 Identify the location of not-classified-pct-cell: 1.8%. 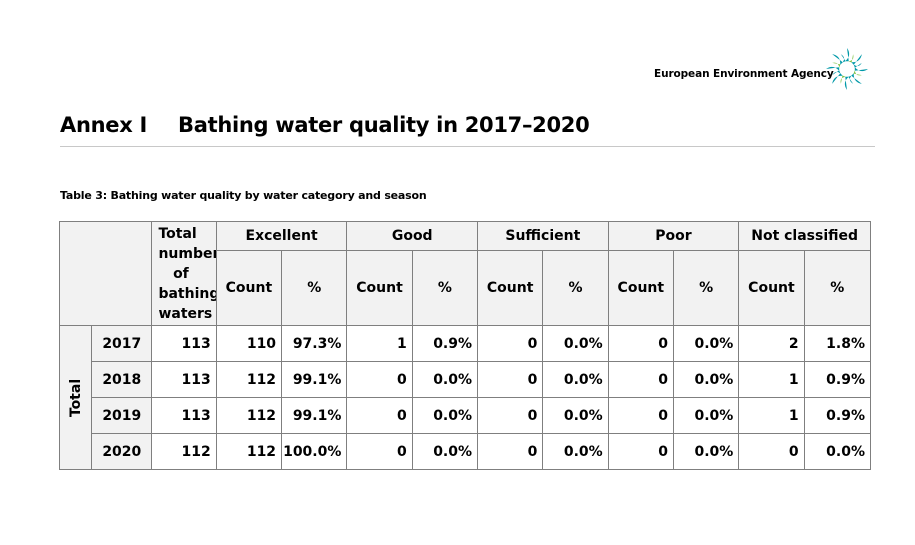
(837, 343).